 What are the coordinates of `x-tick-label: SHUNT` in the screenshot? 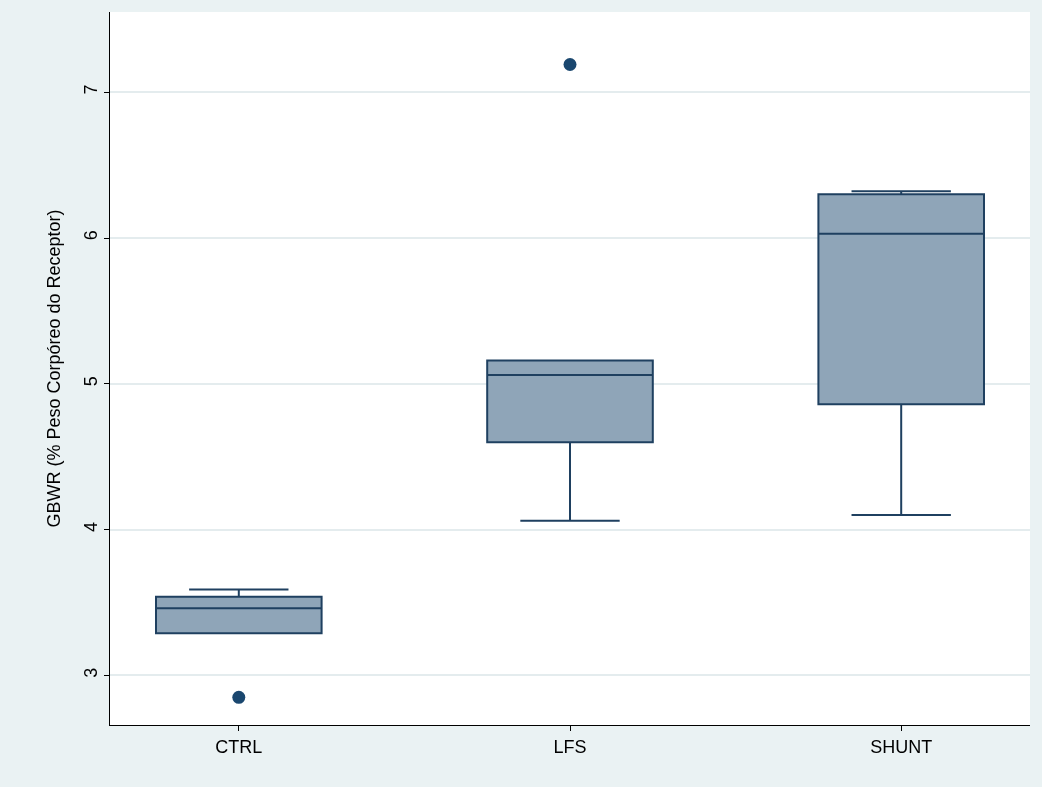 It's located at (901, 746).